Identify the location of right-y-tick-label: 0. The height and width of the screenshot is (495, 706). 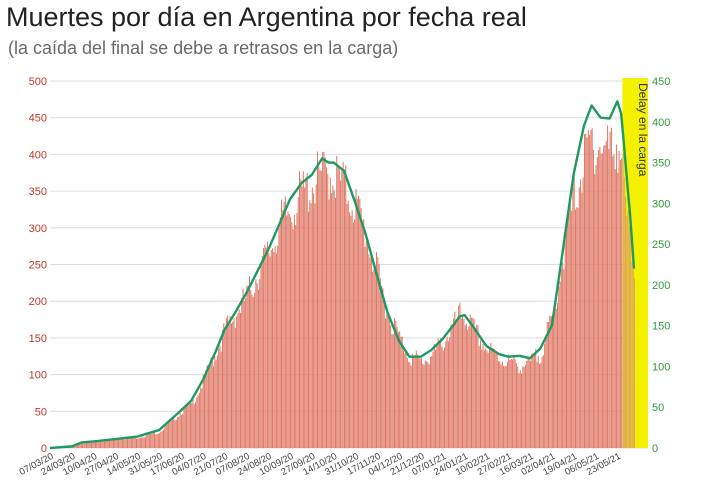
(655, 449).